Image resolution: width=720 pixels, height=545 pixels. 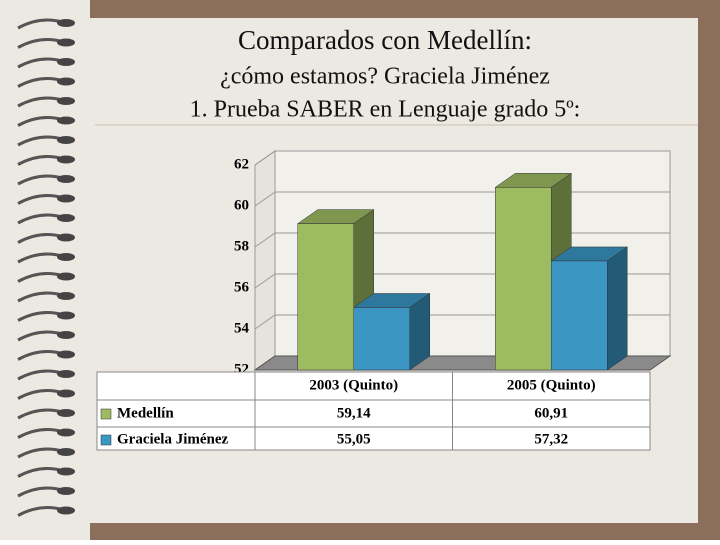 What do you see at coordinates (354, 439) in the screenshot?
I see `value-label: 55,05` at bounding box center [354, 439].